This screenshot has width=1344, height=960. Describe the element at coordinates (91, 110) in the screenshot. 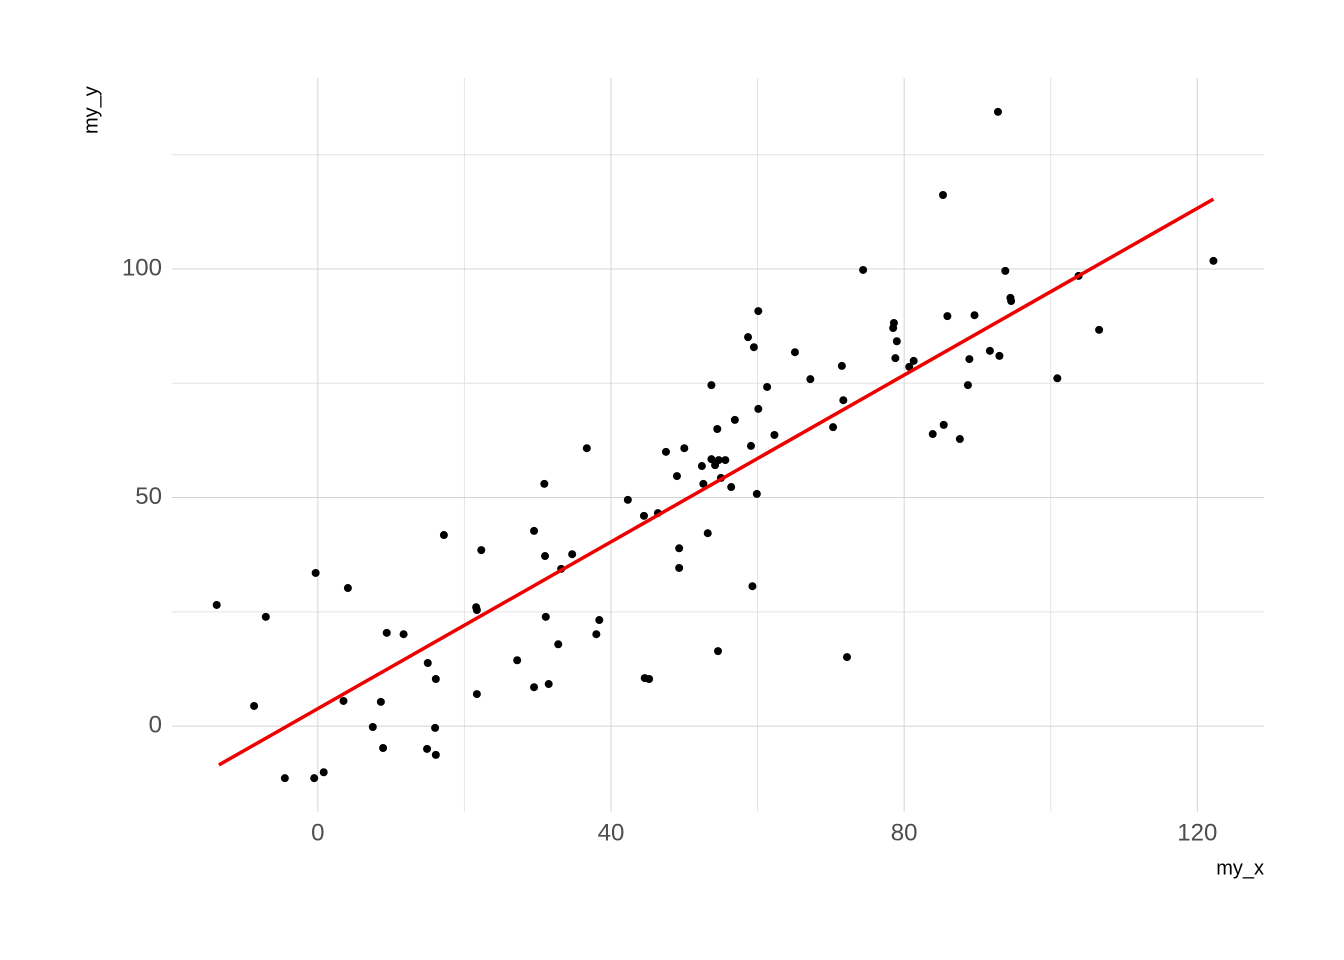

I see `y-axis-title: my_y` at that location.